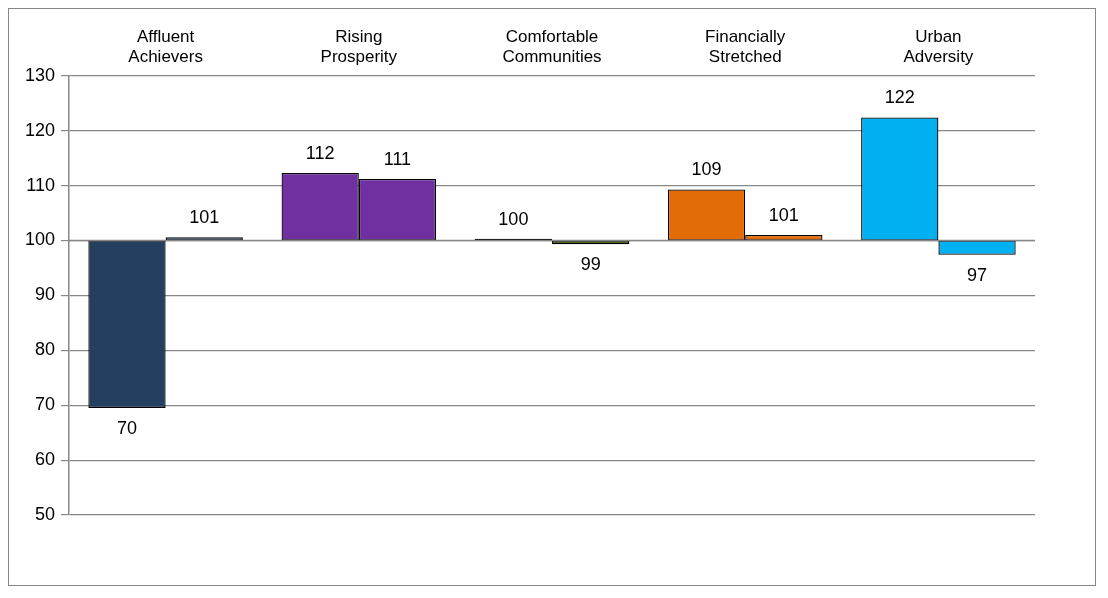 Image resolution: width=1108 pixels, height=598 pixels. What do you see at coordinates (977, 274) in the screenshot?
I see `data-label: 97` at bounding box center [977, 274].